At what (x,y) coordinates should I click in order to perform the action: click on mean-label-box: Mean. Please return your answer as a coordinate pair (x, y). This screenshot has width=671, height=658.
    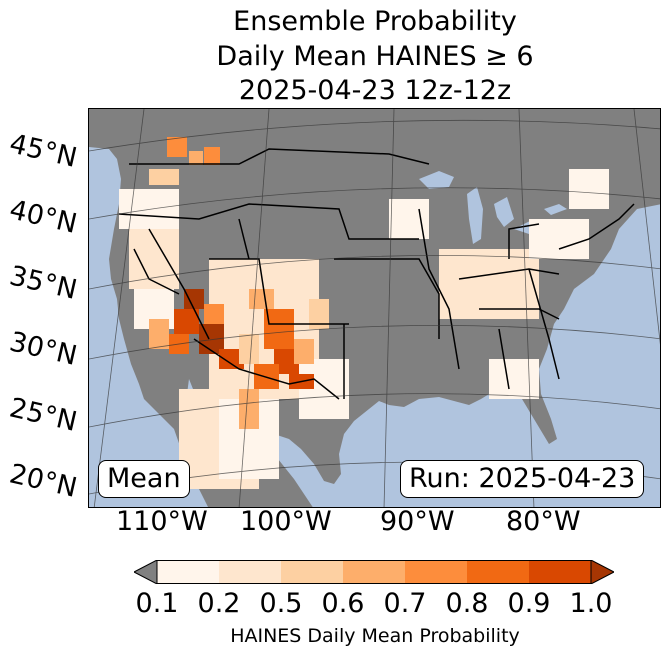
    Looking at the image, I should click on (144, 479).